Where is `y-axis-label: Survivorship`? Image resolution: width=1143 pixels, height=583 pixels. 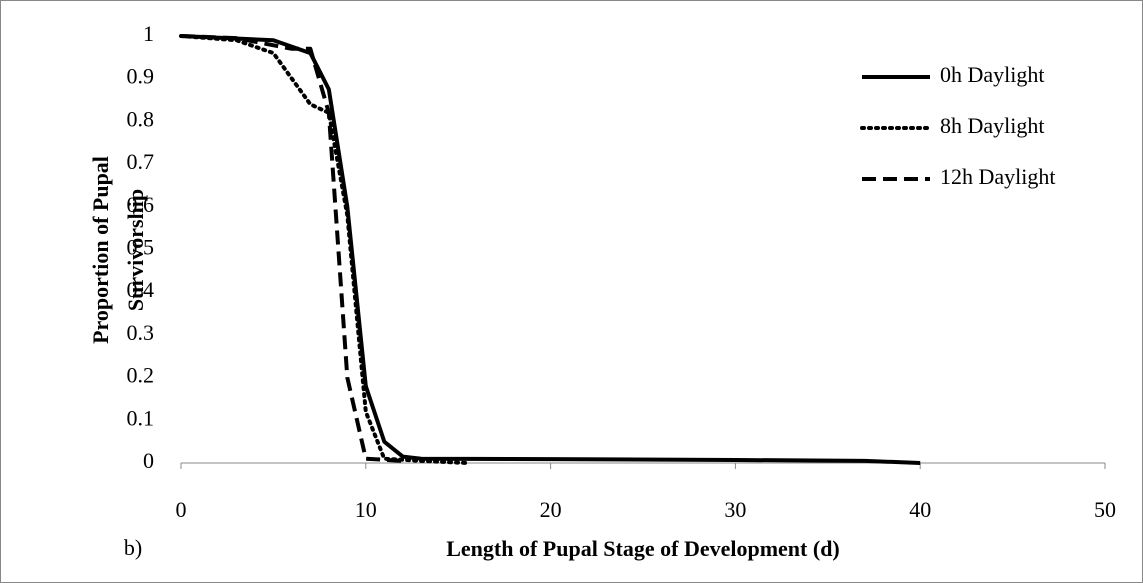 y-axis-label: Survivorship is located at coordinates (135, 250).